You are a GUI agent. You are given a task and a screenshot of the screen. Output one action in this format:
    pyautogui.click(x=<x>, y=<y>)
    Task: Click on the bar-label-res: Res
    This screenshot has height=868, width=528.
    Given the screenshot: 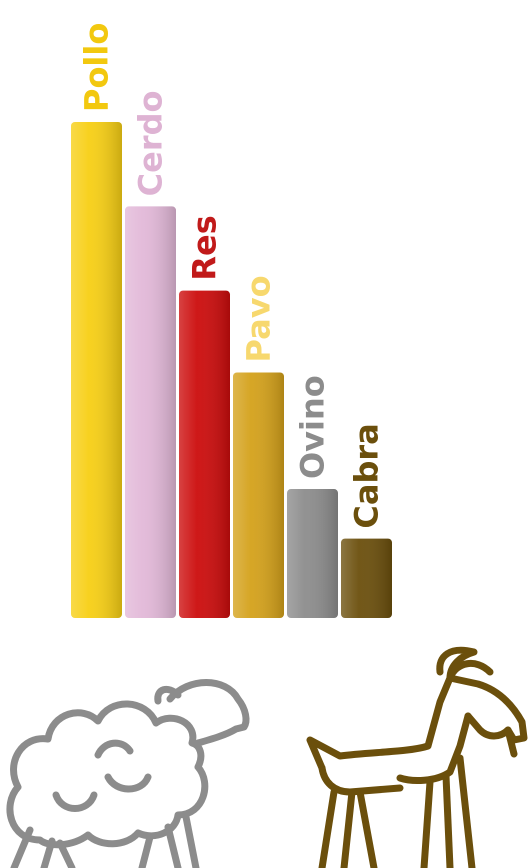 What is the action you would take?
    pyautogui.click(x=205, y=247)
    